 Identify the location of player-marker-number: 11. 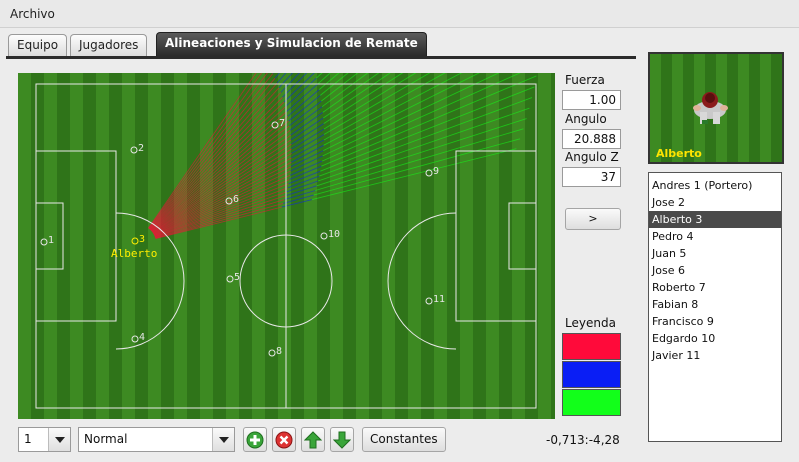
(439, 299).